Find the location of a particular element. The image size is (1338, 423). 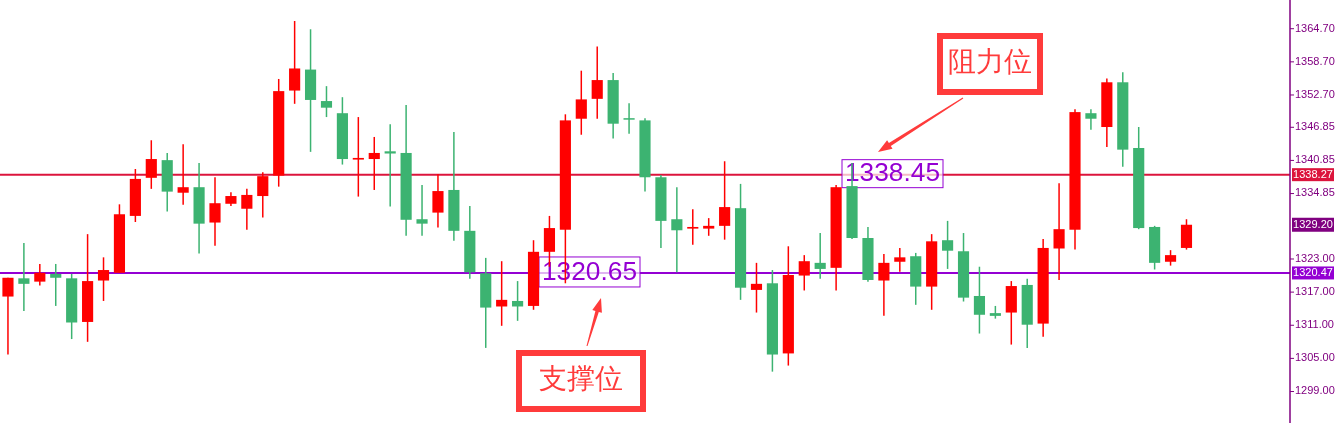

y-tick-label: 1340.85 is located at coordinates (1315, 159).